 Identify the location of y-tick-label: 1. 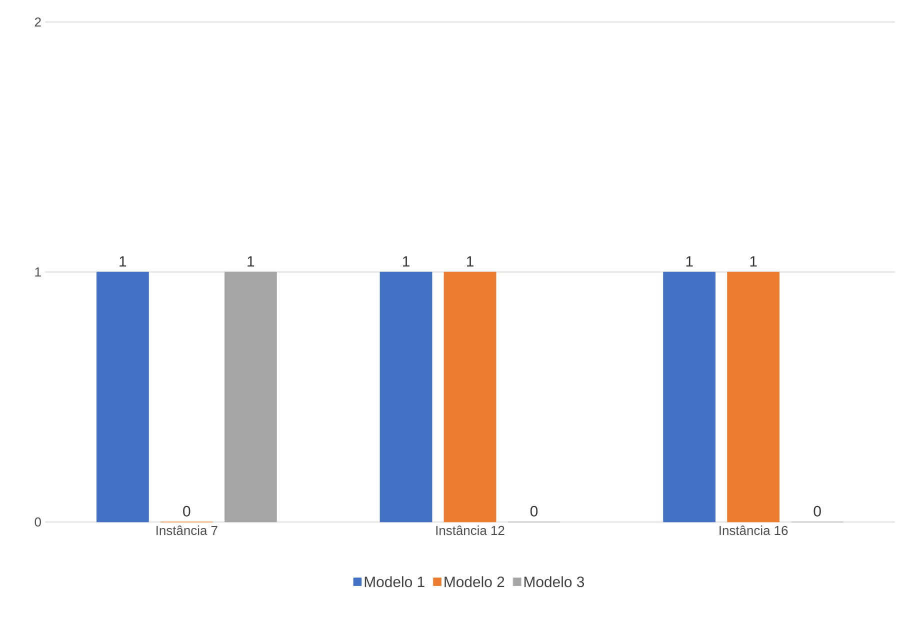
(38, 272).